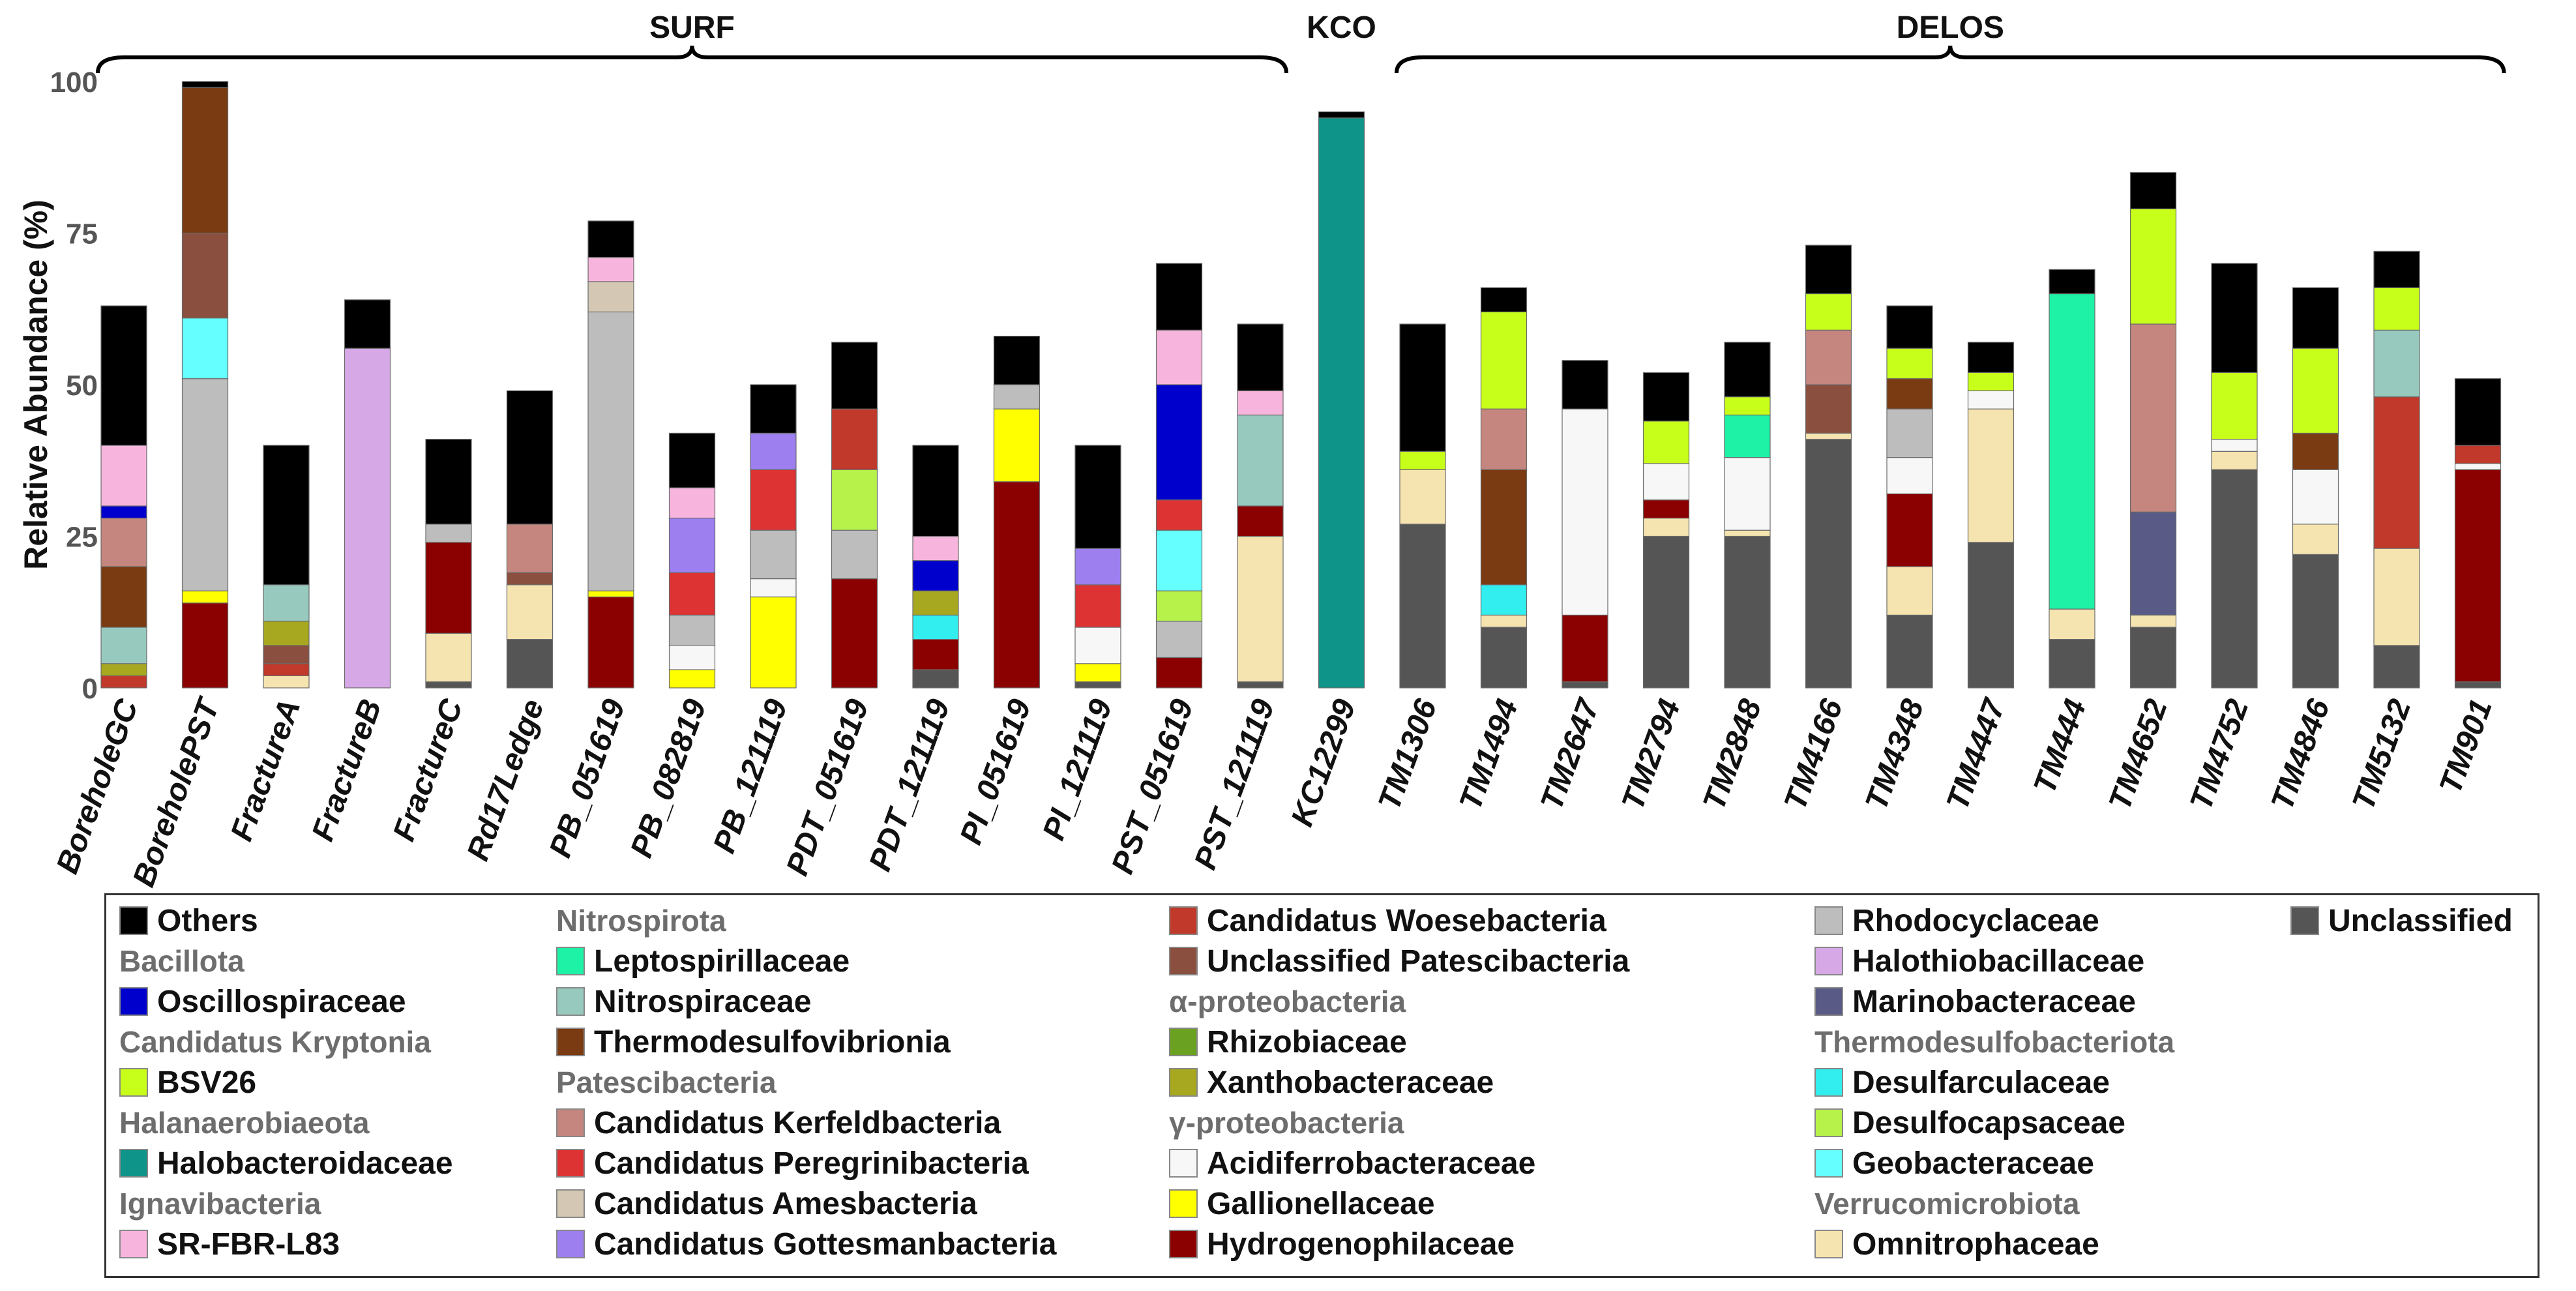 The height and width of the screenshot is (1291, 2576). I want to click on legend-label: Leptospirillaceae, so click(722, 961).